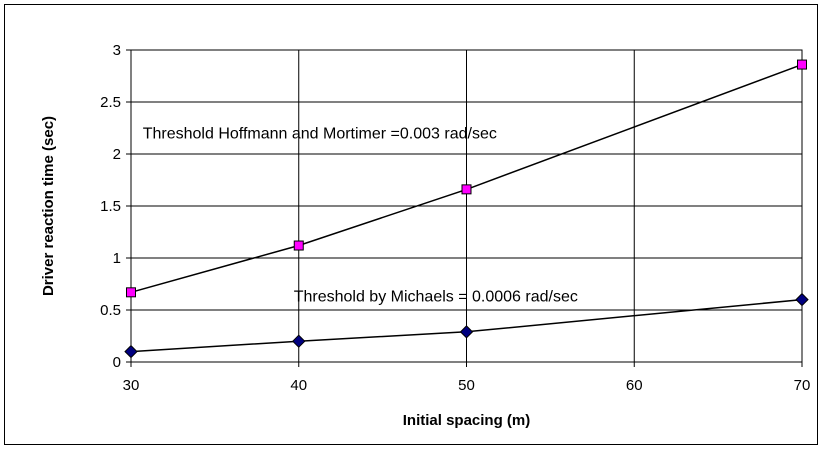 This screenshot has width=824, height=450. Describe the element at coordinates (802, 385) in the screenshot. I see `x-tick-label: 70` at that location.